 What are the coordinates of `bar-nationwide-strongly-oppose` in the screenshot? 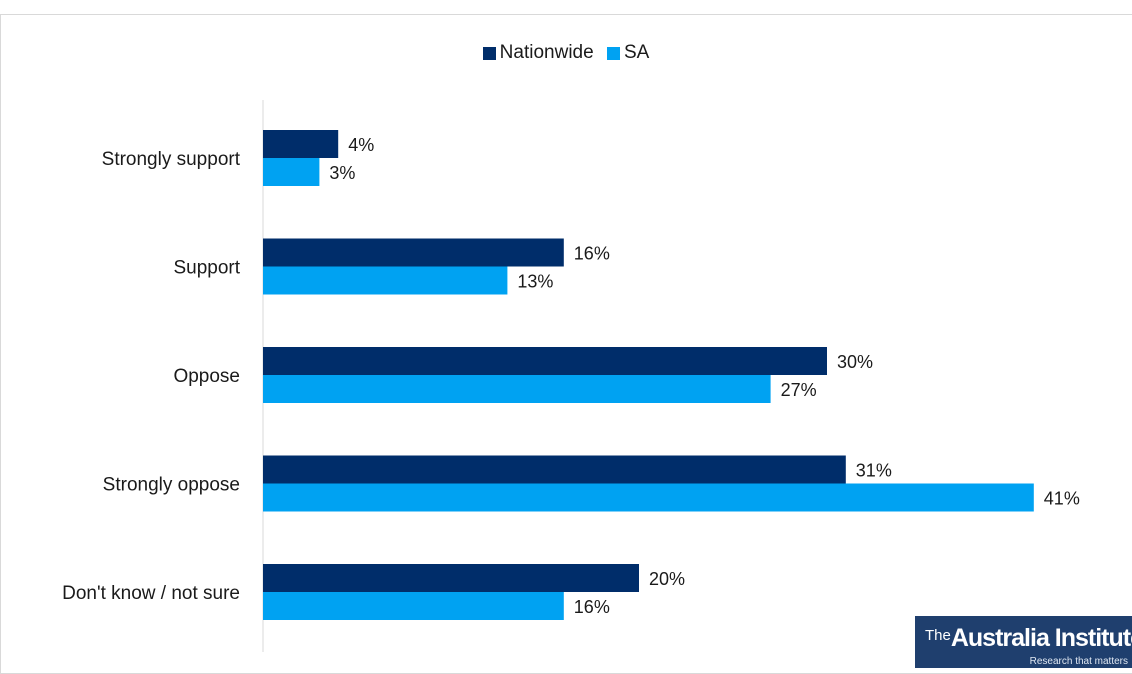 It's located at (554, 469).